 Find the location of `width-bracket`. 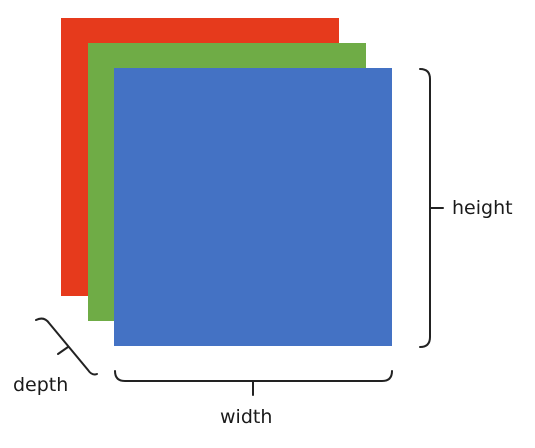

width-bracket is located at coordinates (253, 383).